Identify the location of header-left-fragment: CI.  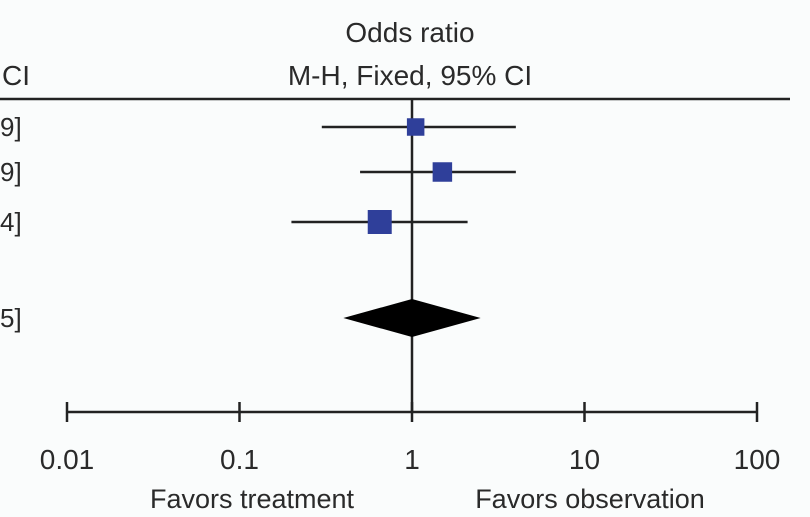
(16, 75).